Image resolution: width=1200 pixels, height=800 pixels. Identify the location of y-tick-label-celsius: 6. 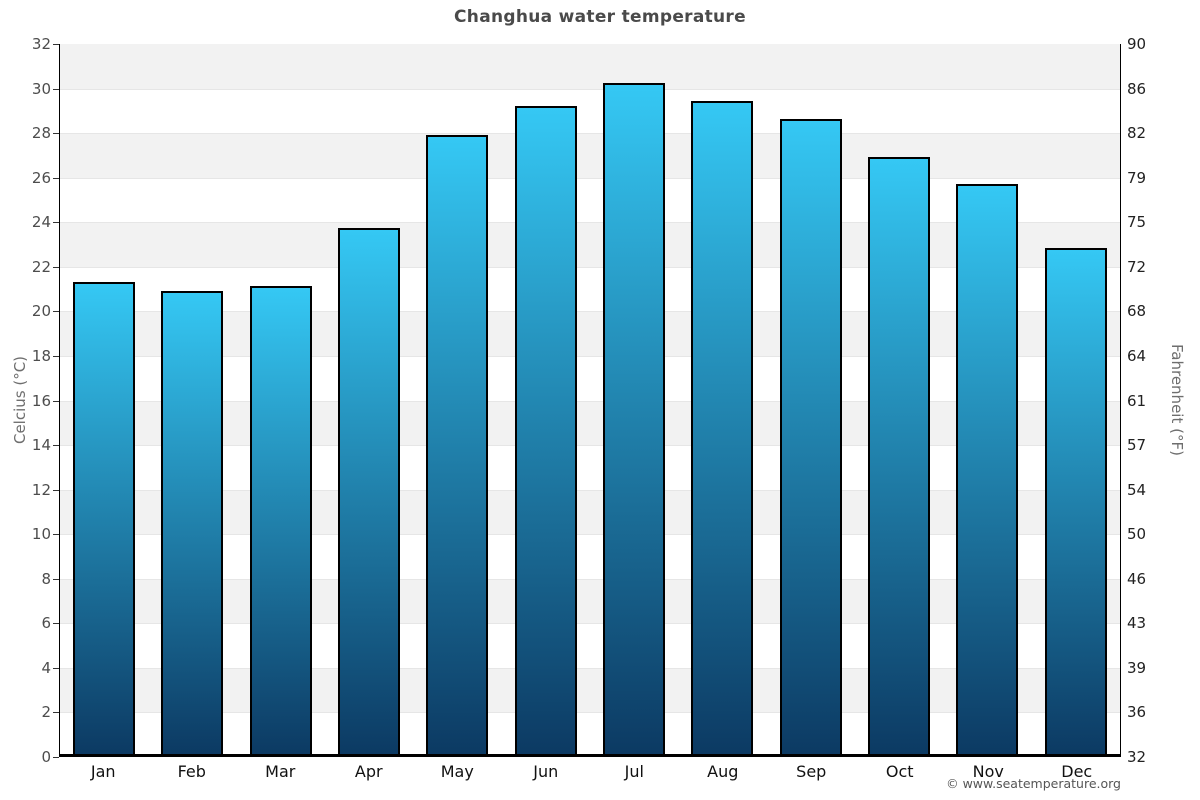
(46, 623).